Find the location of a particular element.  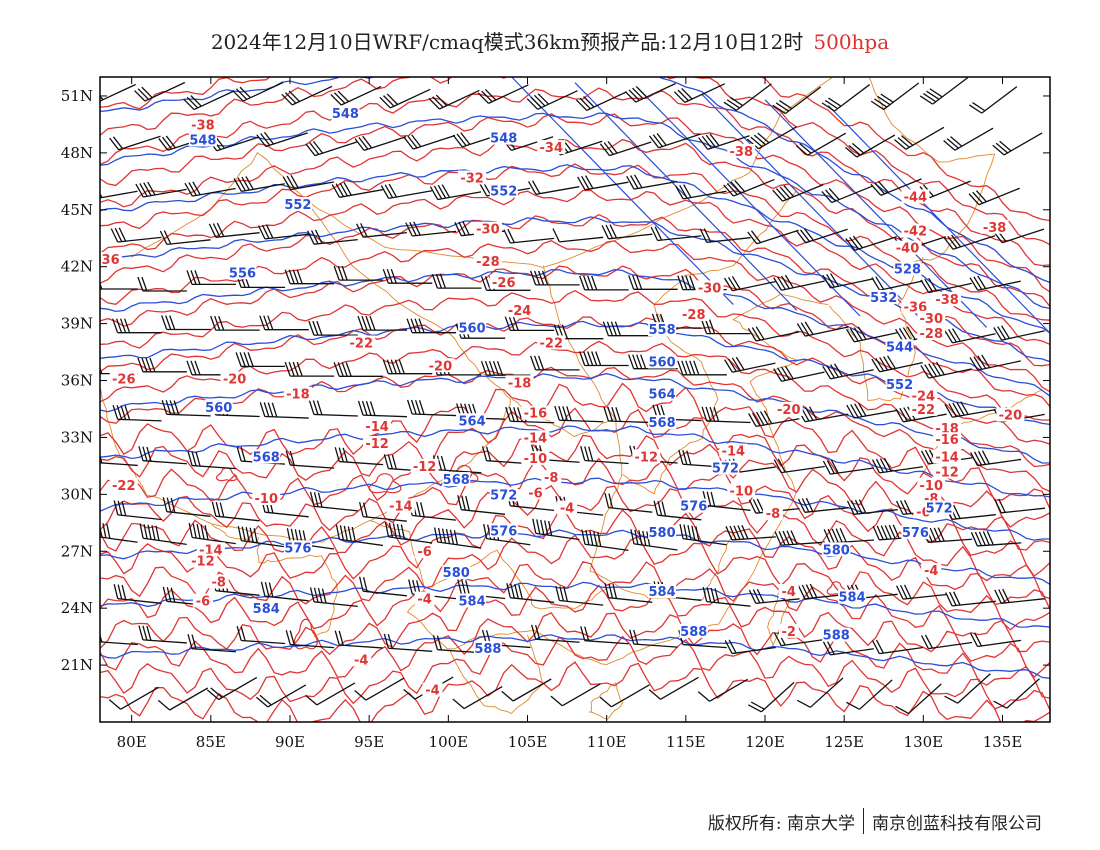

temperature-label: -8 is located at coordinates (219, 583).